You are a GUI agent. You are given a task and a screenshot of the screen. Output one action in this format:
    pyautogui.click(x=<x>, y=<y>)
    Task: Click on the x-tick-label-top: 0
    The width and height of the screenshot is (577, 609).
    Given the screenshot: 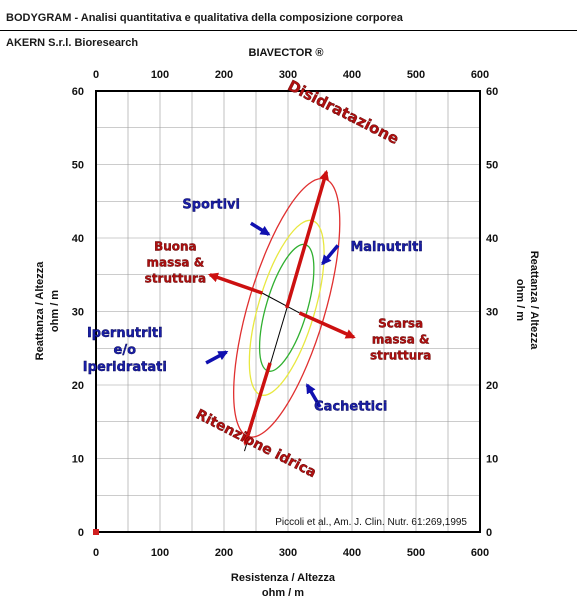 What is the action you would take?
    pyautogui.click(x=96, y=75)
    